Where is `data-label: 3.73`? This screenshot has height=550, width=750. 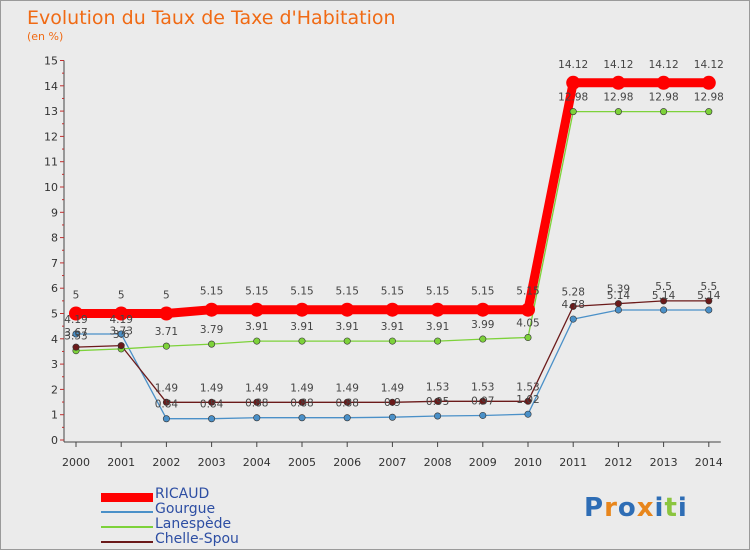
data-label: 3.73 is located at coordinates (121, 332).